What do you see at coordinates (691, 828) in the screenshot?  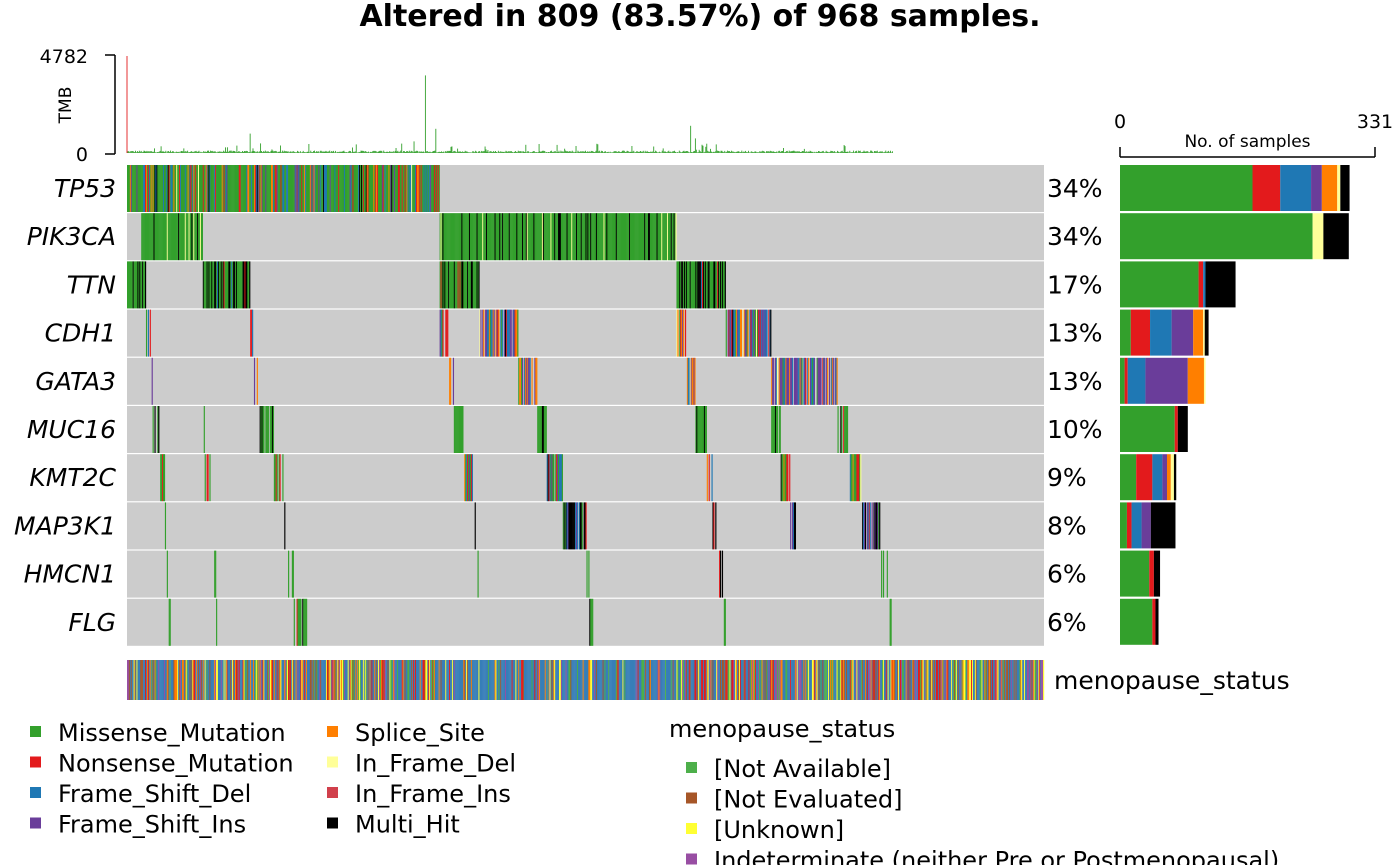 I see `annotation-legend-swatch` at bounding box center [691, 828].